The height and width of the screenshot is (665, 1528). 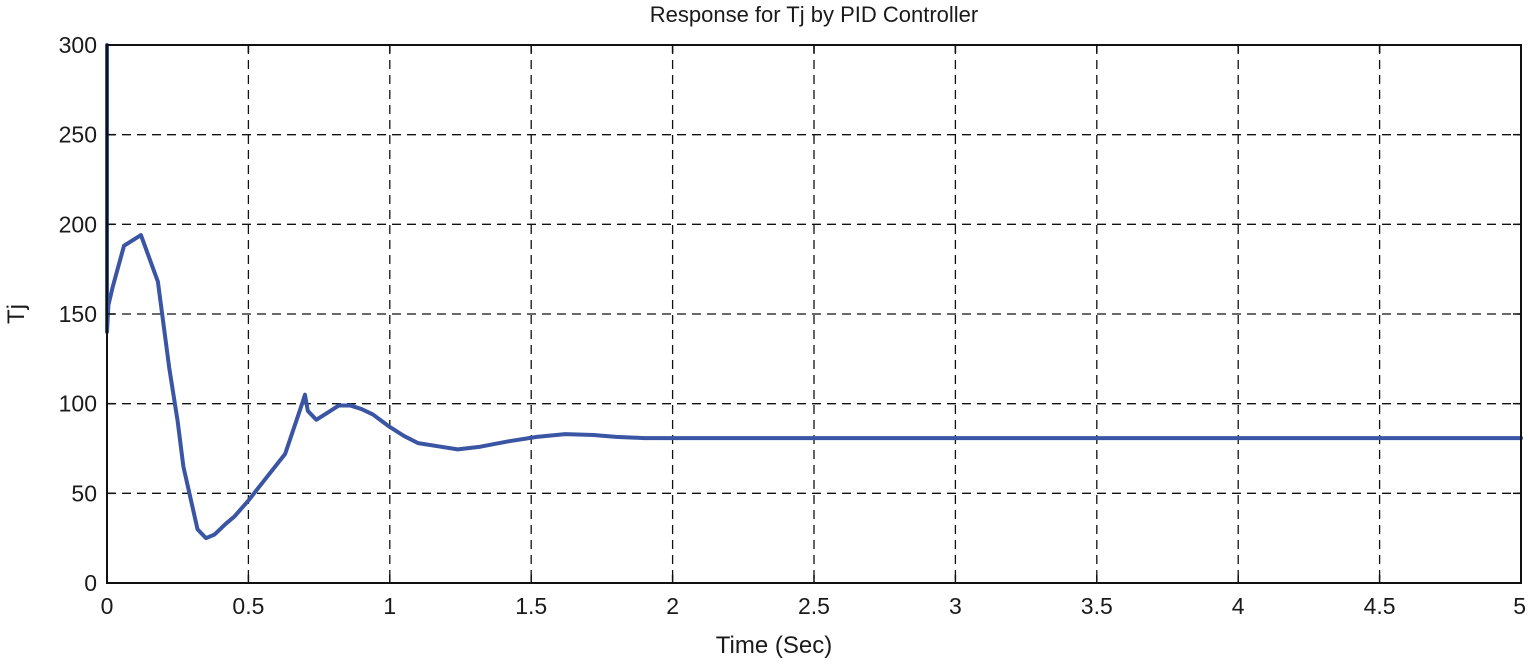 What do you see at coordinates (84, 493) in the screenshot?
I see `y-tick-label: 50` at bounding box center [84, 493].